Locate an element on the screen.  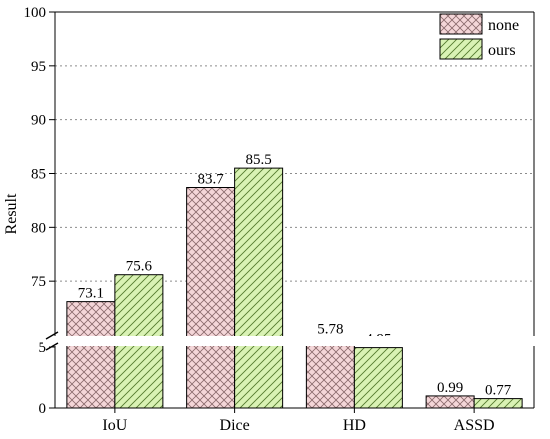
bar-ours-hd is located at coordinates (378, 378).